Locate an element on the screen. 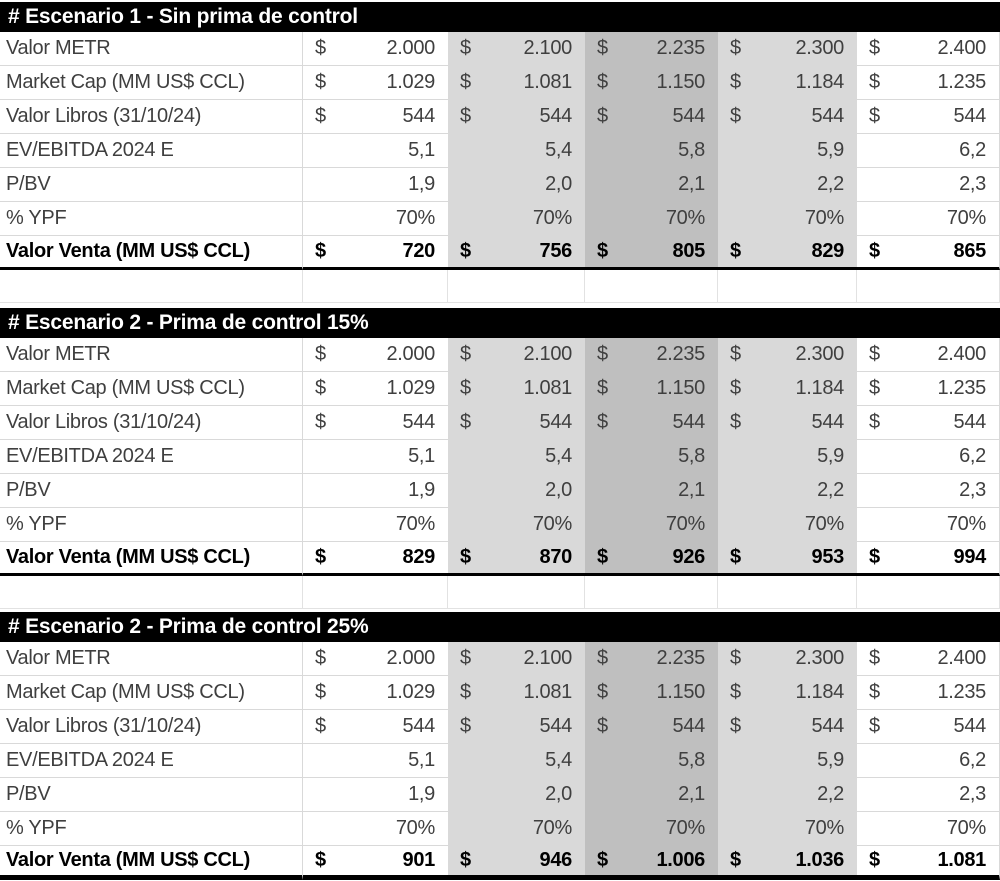 This screenshot has width=1000, height=881. value-cell: $946 is located at coordinates (516, 863).